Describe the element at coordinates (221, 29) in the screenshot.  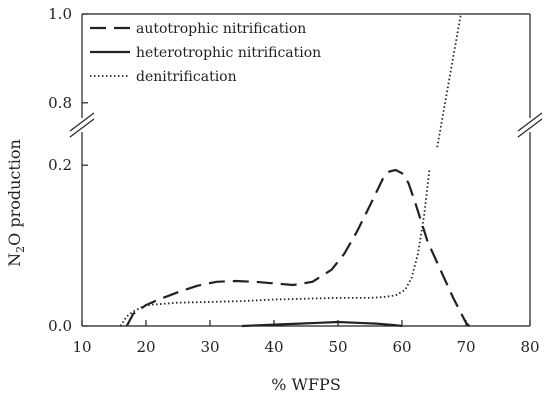
I see `legend-label: autotrophic nitrification` at that location.